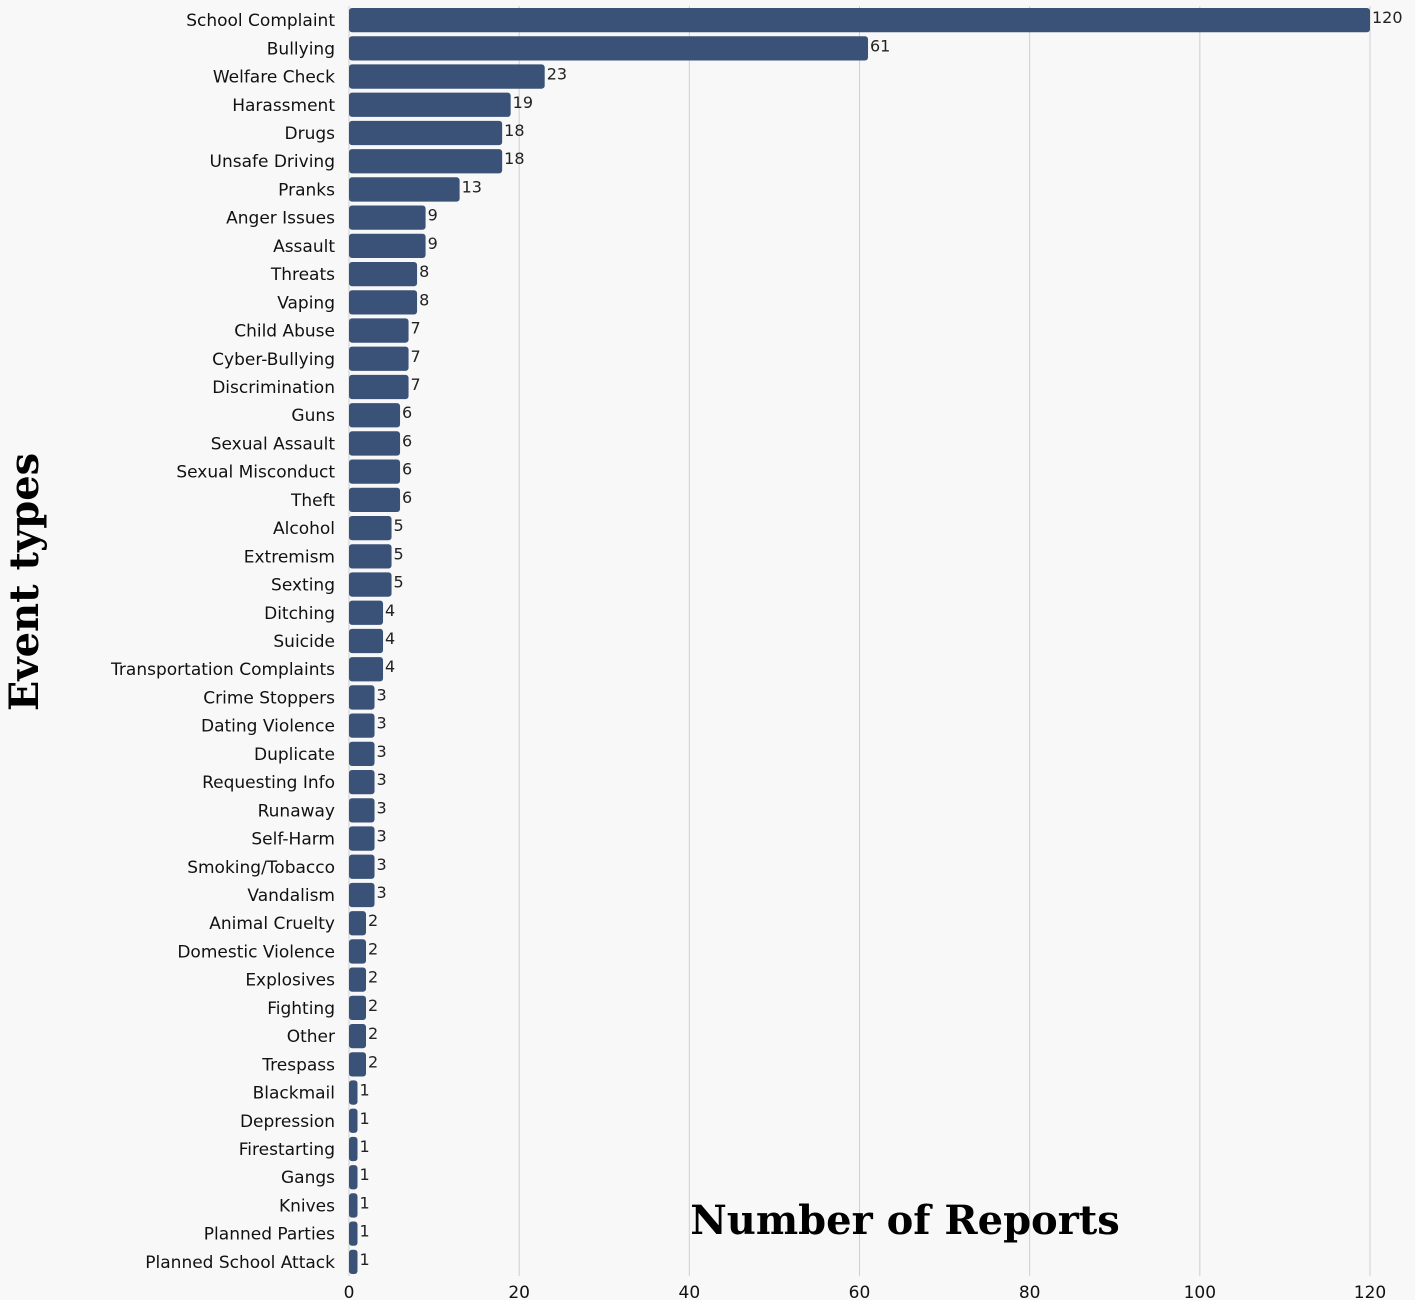 The height and width of the screenshot is (1300, 1415). I want to click on x-tick-label: 100, so click(1200, 1291).